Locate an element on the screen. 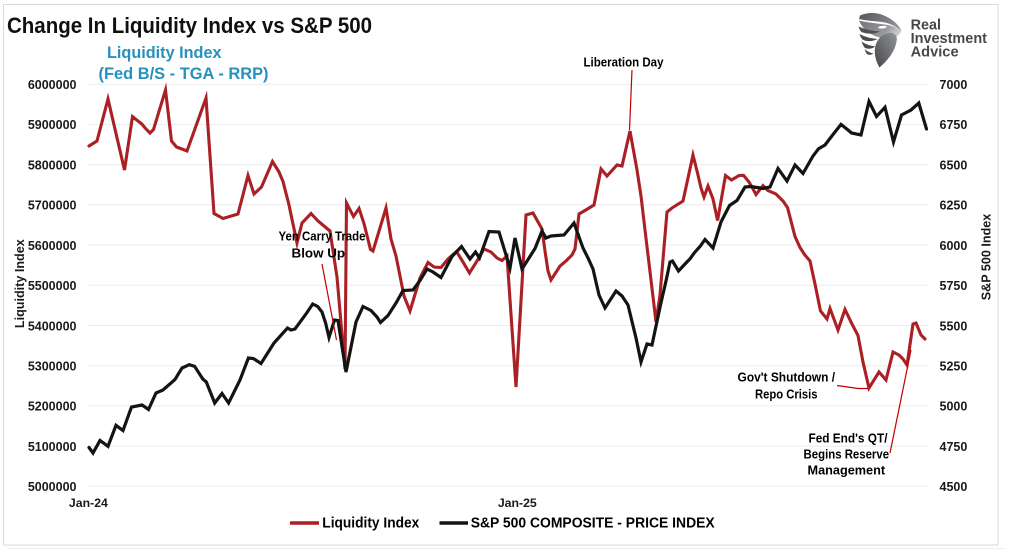 The width and height of the screenshot is (1010, 560). svg-text: Repo Crisis is located at coordinates (786, 394).